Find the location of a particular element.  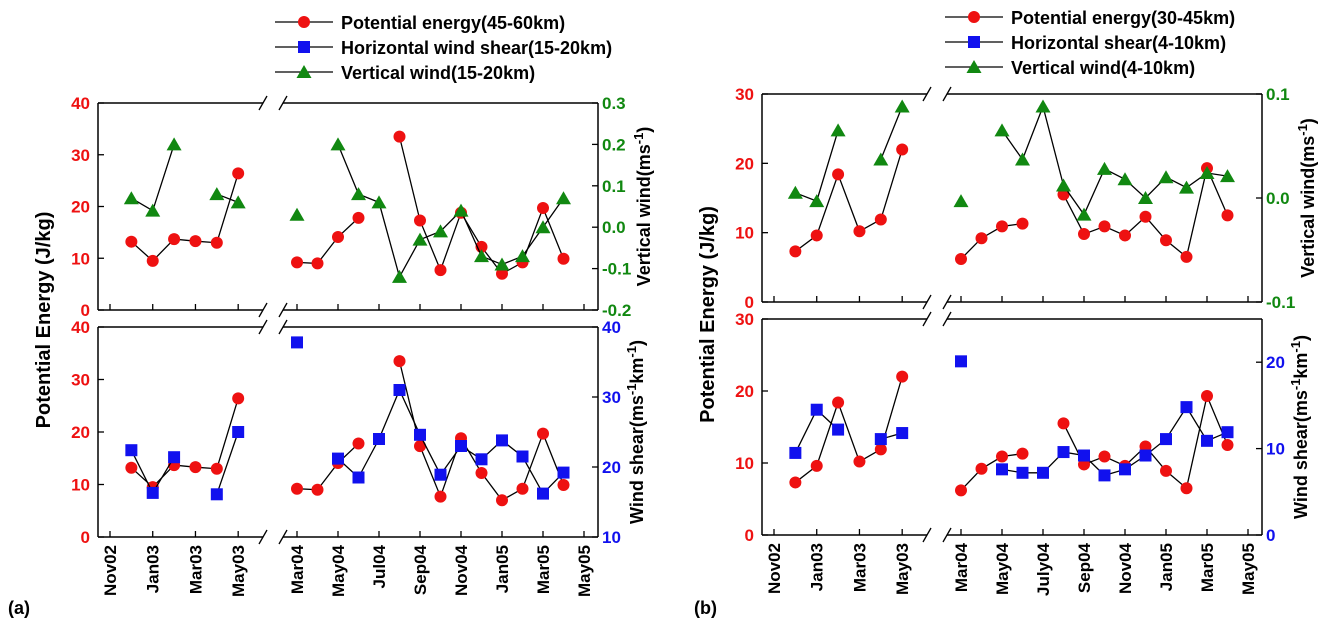

x-tick-label: May04 is located at coordinates (1002, 568).